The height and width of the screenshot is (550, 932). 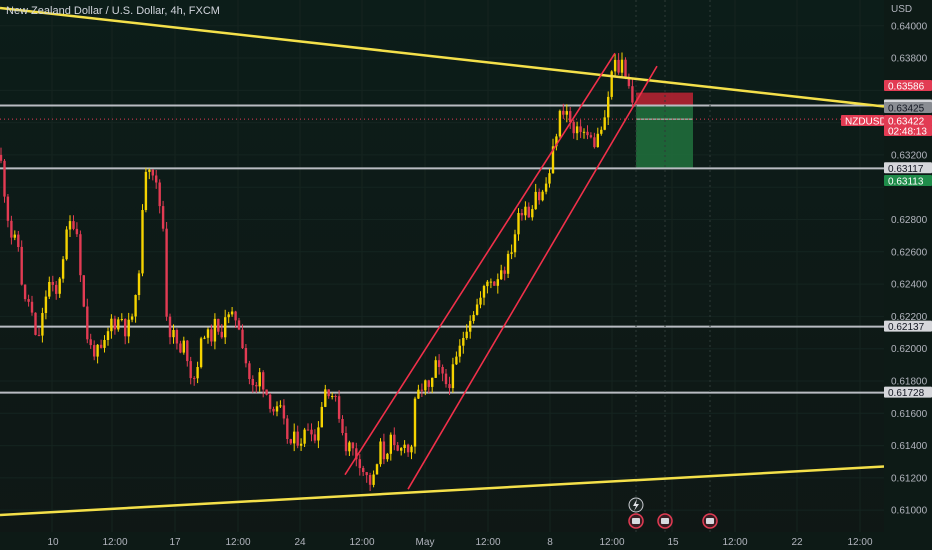 I want to click on lightning-icon-glyph, so click(x=636, y=505).